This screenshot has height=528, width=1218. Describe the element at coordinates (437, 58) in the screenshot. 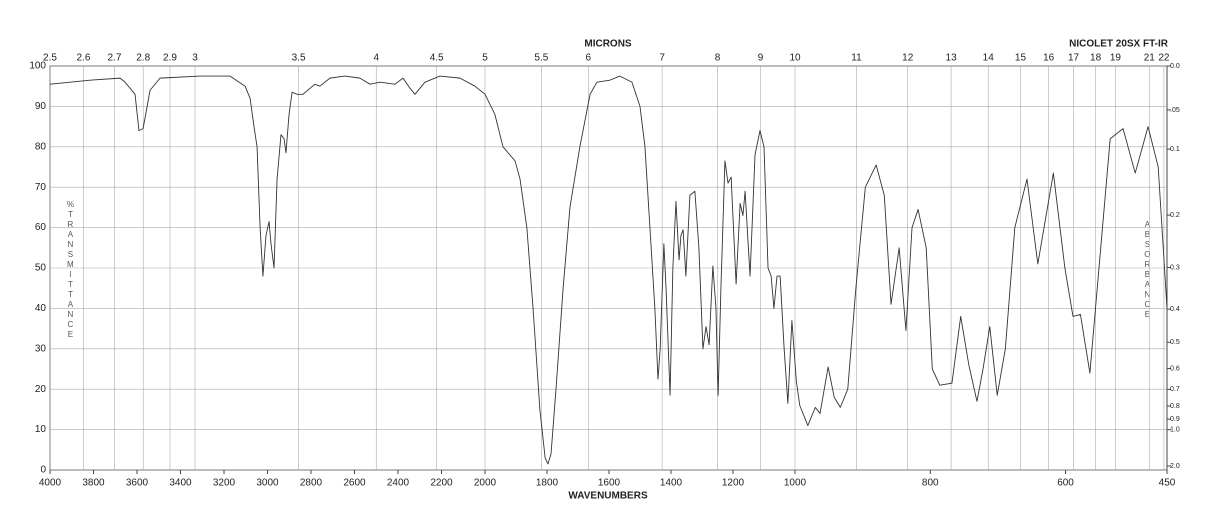

I see `x2-tick-label: 4.5` at that location.